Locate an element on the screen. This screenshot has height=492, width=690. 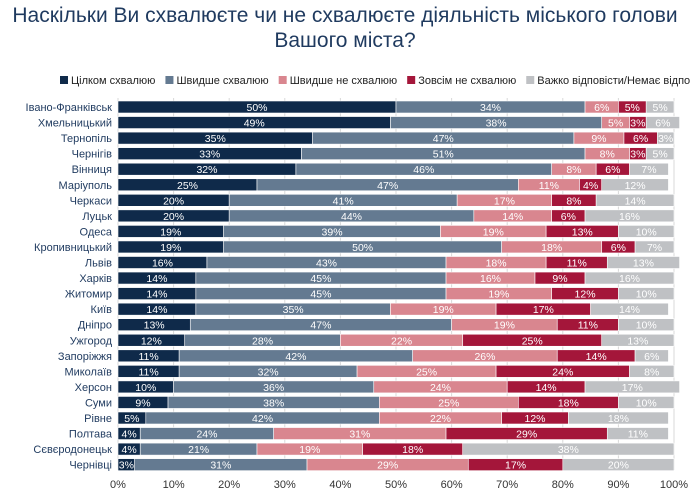
data-label: 7% is located at coordinates (648, 170).